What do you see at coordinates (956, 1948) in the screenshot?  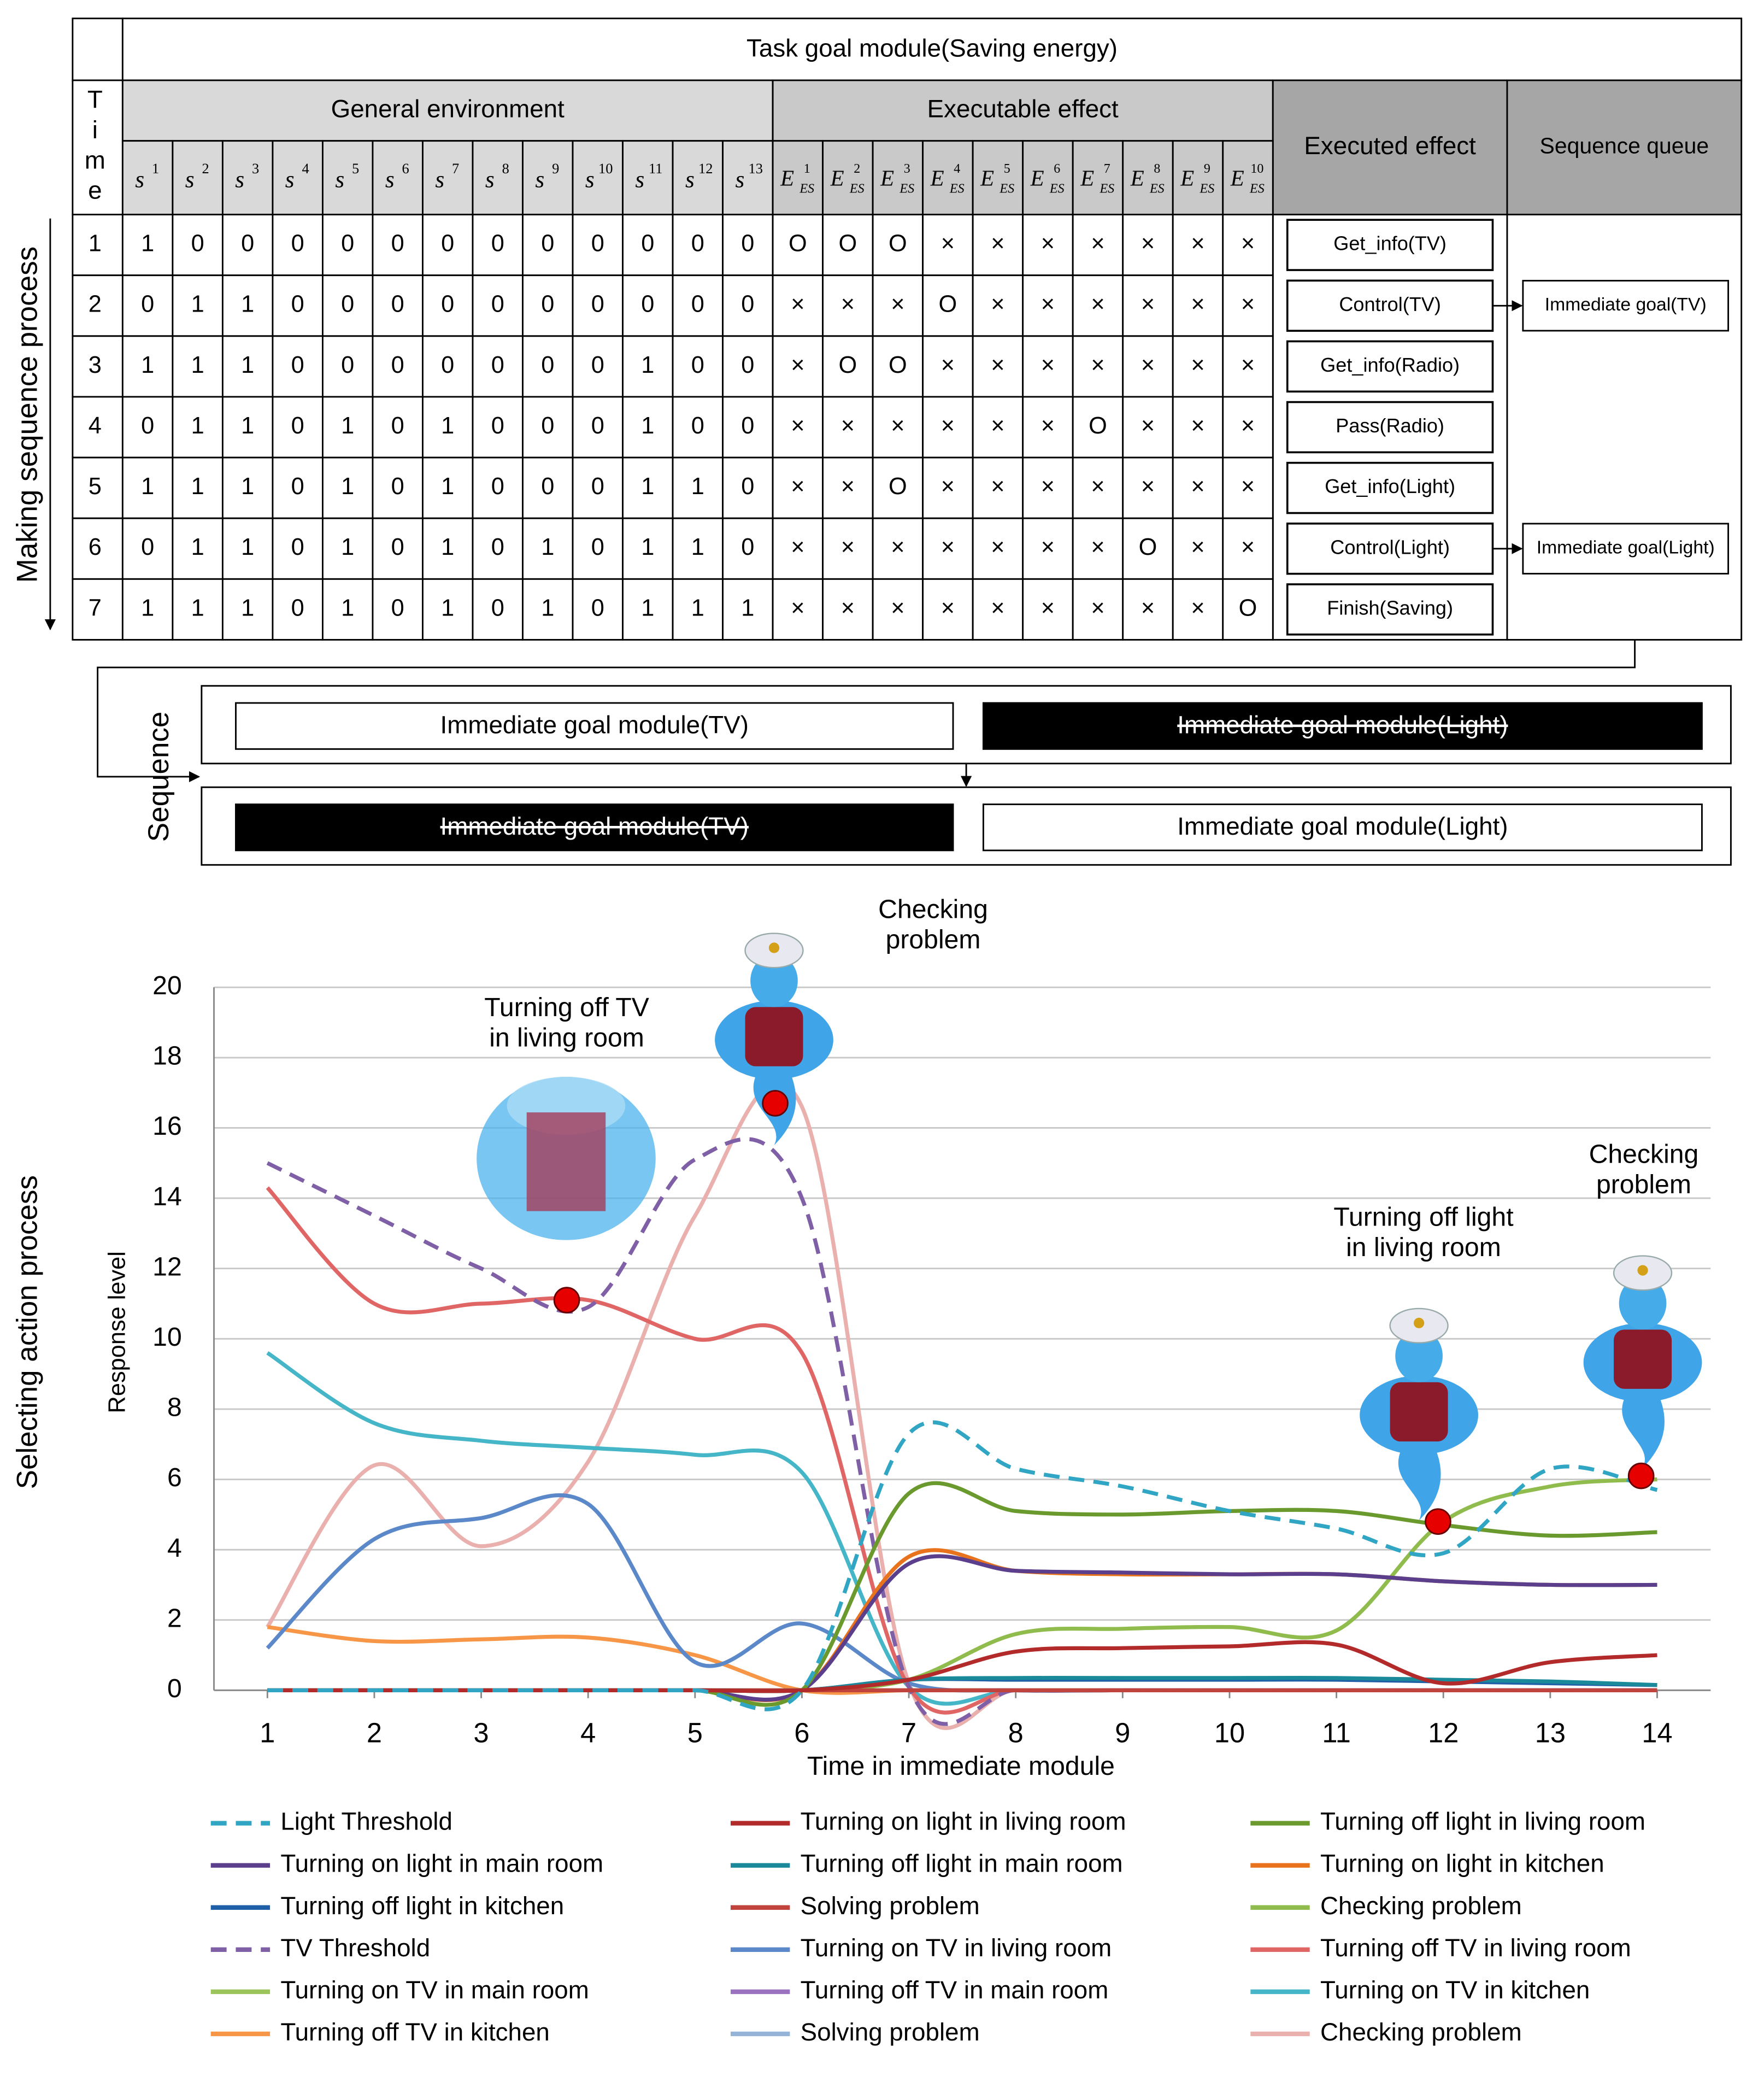 I see `legend-label: Turning on TV in living room` at bounding box center [956, 1948].